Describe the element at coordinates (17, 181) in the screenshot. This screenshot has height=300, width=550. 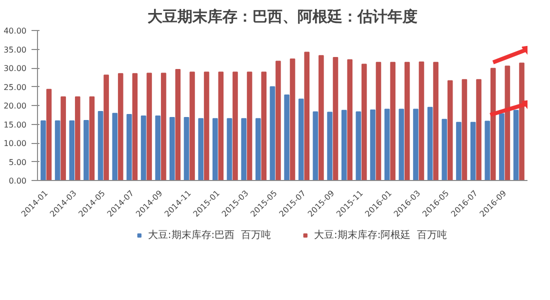
I see `y-tick-label: 0.00` at that location.